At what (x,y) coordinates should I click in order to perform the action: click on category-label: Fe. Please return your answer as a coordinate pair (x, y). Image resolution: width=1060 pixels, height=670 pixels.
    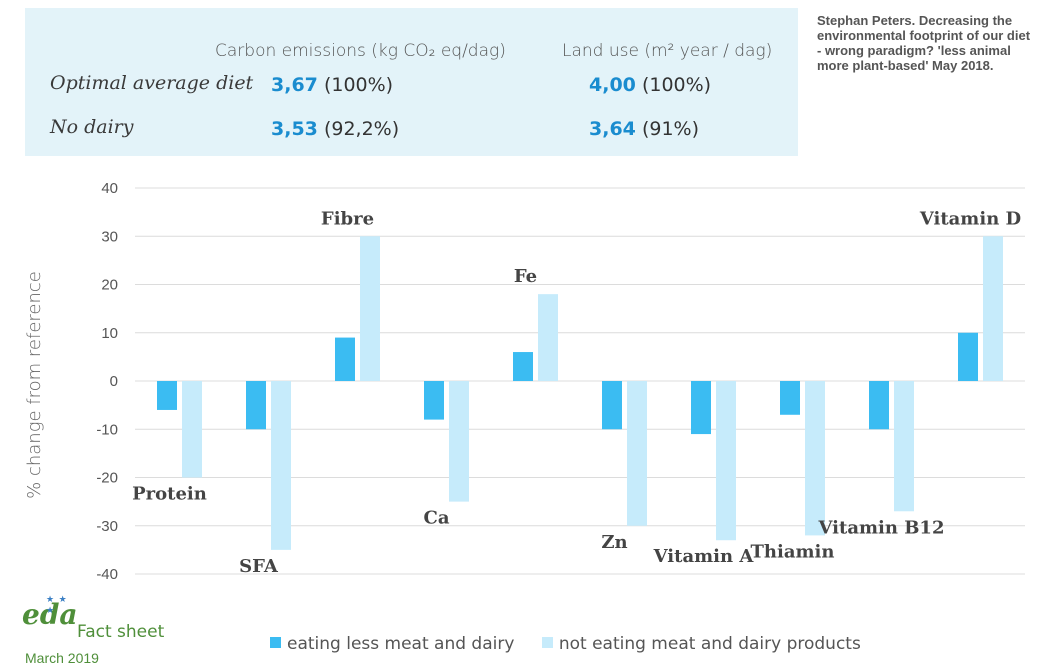
    Looking at the image, I should click on (525, 276).